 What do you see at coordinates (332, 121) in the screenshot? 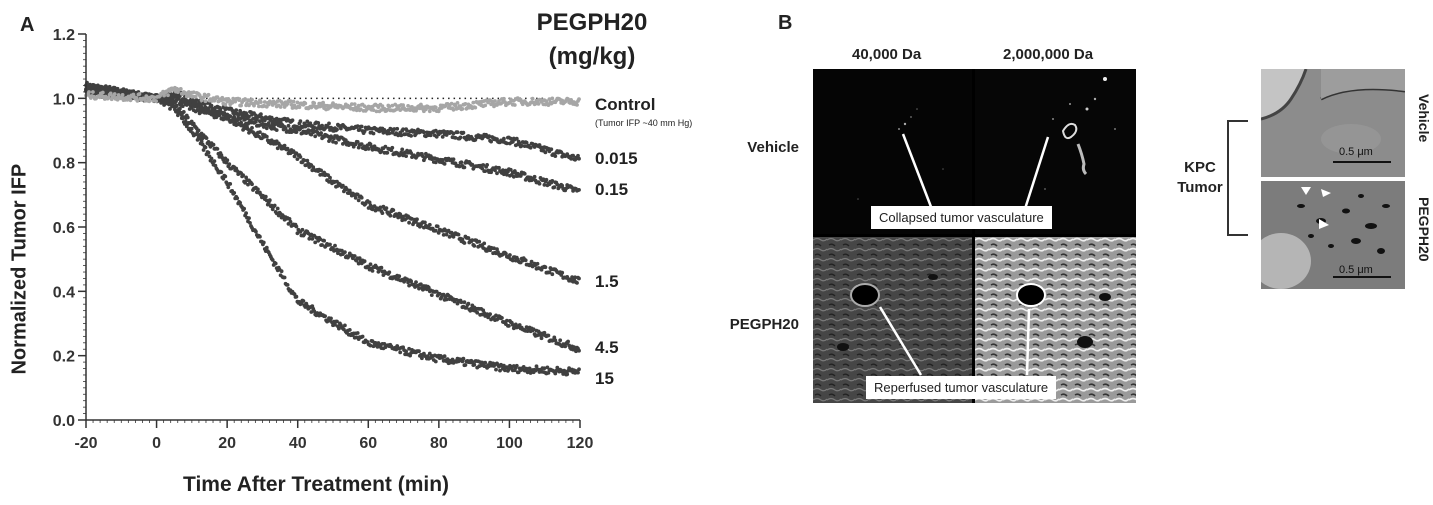
I see `series-0.015` at bounding box center [332, 121].